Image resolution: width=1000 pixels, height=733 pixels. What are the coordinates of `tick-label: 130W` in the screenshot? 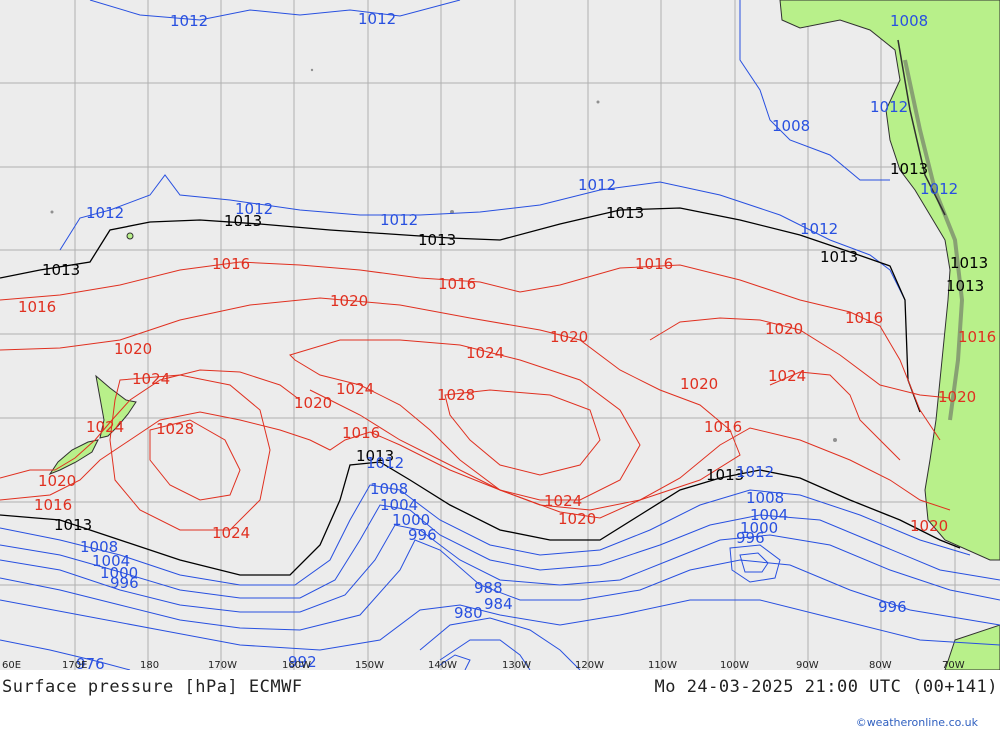 It's located at (516, 665).